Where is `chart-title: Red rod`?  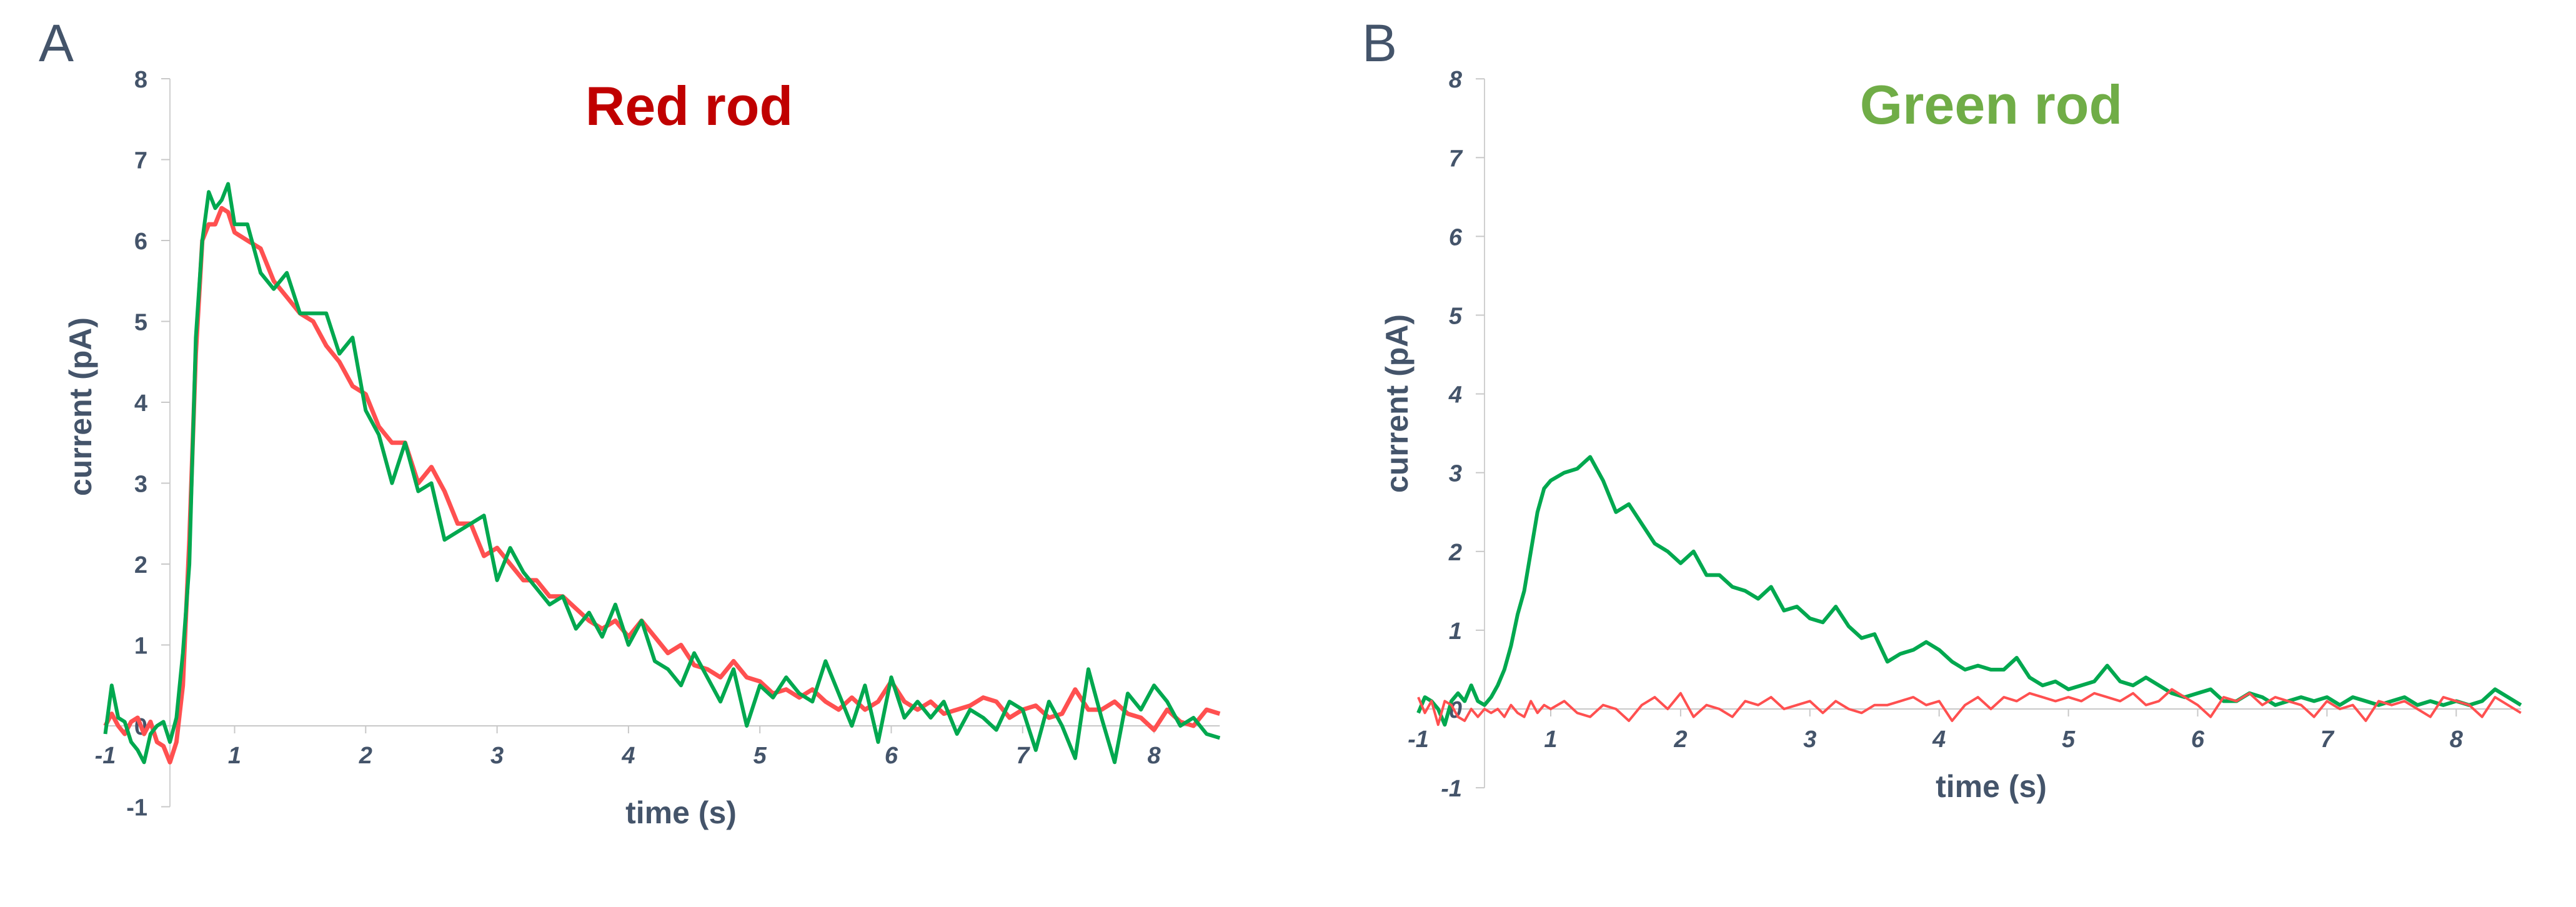
chart-title: Red rod is located at coordinates (689, 106).